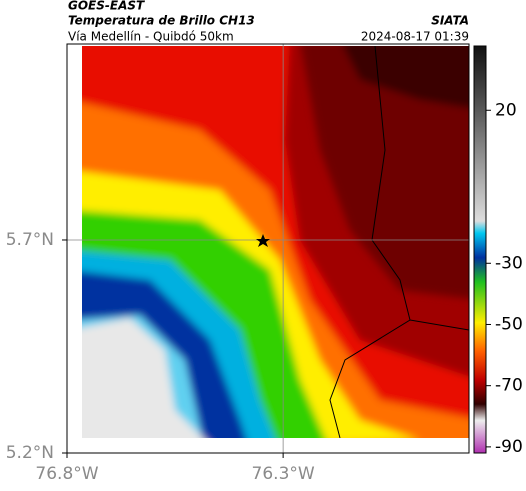  What do you see at coordinates (283, 474) in the screenshot?
I see `x-tick-label: 76.3°W` at bounding box center [283, 474].